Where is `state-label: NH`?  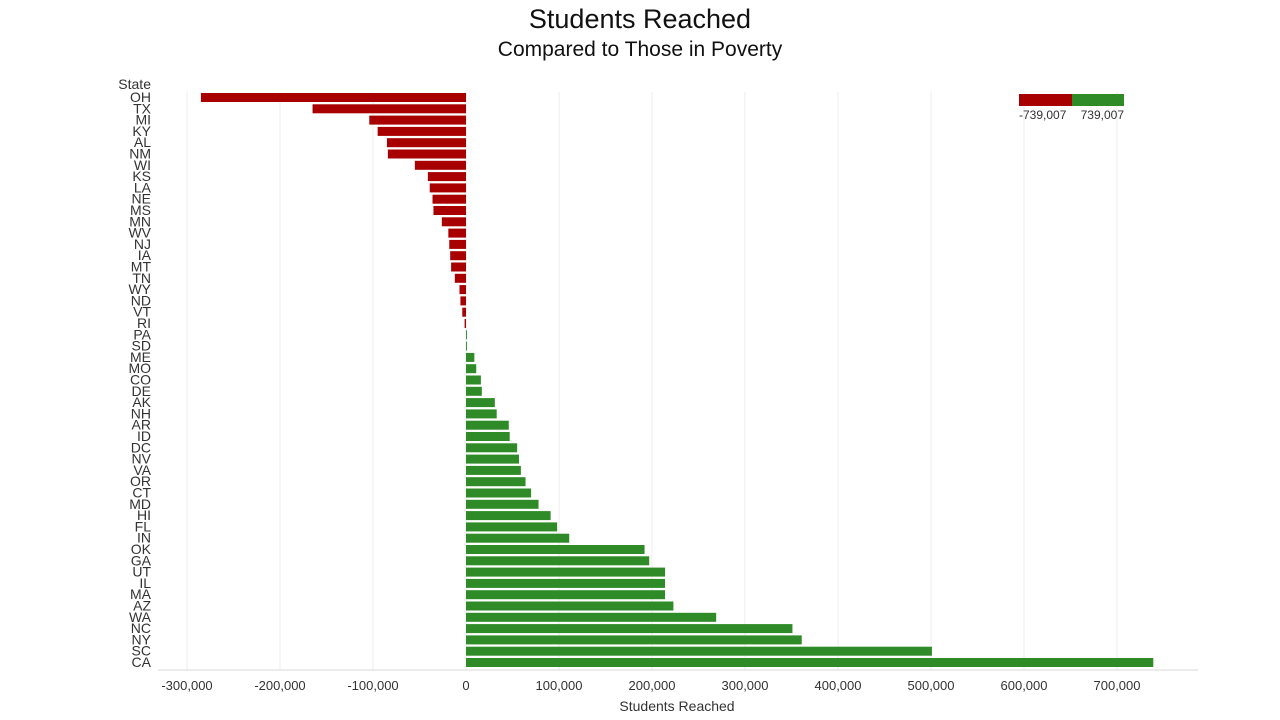 state-label: NH is located at coordinates (141, 413).